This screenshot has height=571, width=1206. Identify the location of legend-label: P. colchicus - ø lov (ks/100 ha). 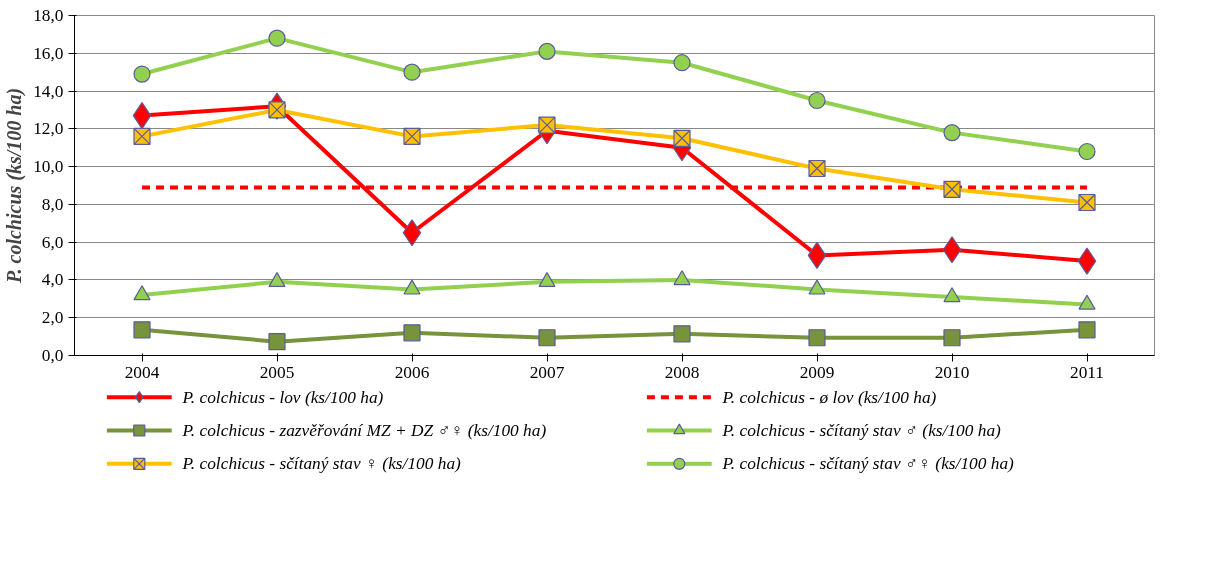
(829, 397).